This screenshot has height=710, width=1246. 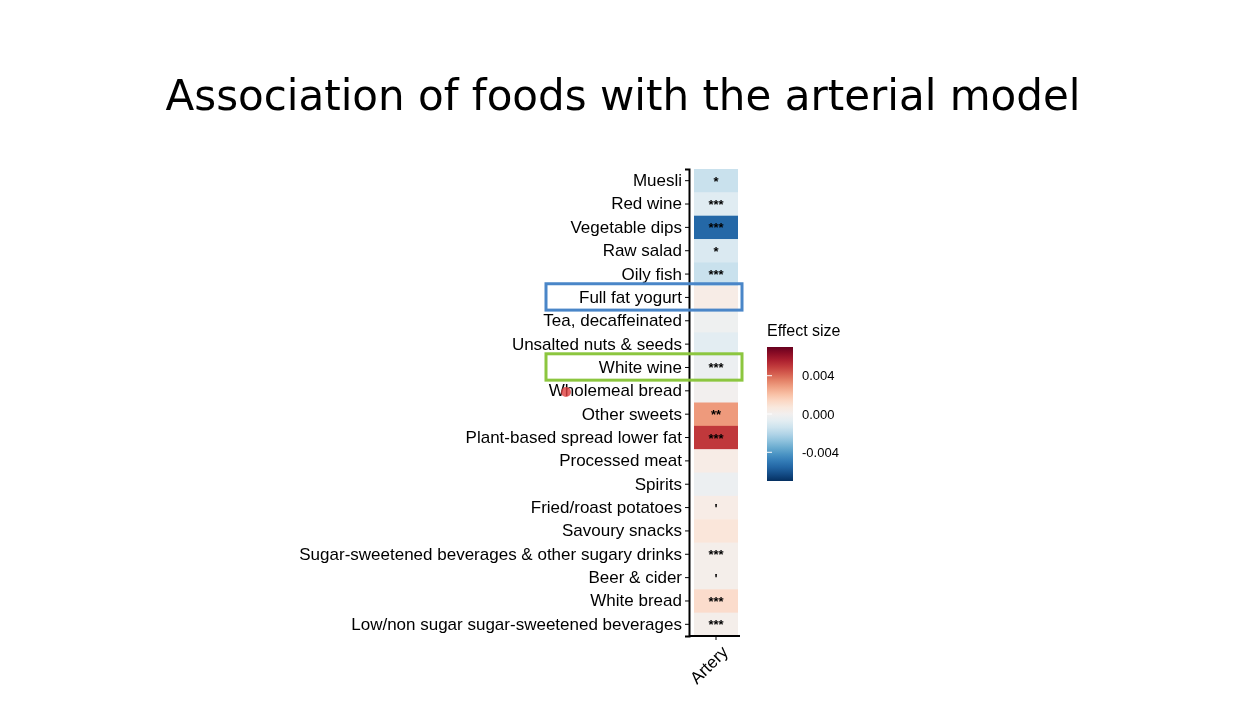 What do you see at coordinates (623, 95) in the screenshot?
I see `chart-title: Association of foods with the arterial model` at bounding box center [623, 95].